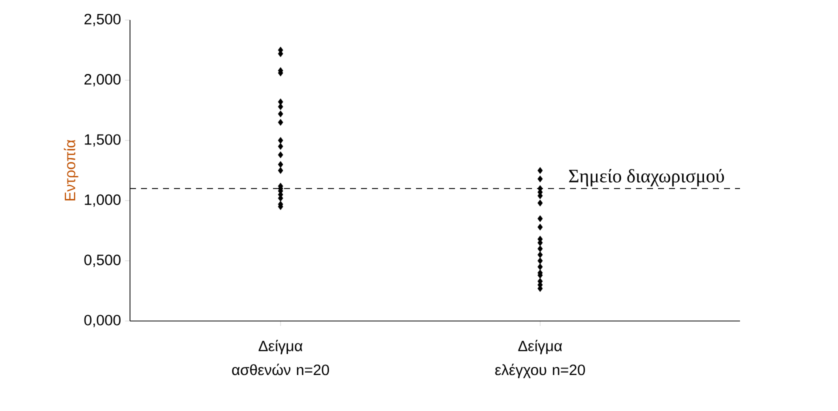  I want to click on y-tick-label: 1,500, so click(102, 140).